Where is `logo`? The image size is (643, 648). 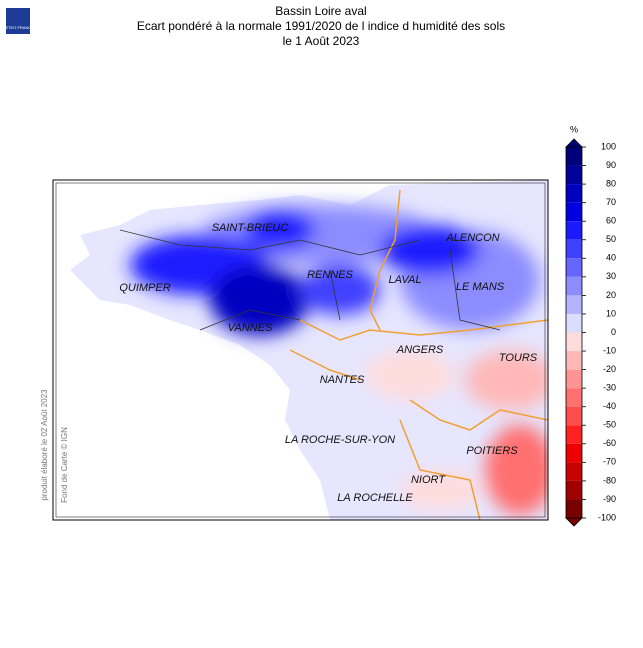 logo is located at coordinates (18, 21).